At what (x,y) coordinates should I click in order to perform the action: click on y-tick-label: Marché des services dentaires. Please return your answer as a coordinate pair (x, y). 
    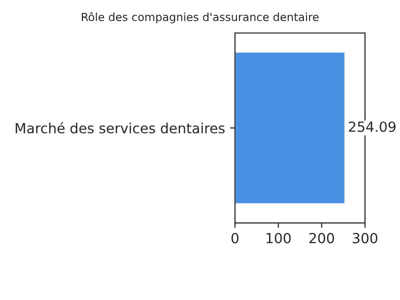
    Looking at the image, I should click on (120, 128).